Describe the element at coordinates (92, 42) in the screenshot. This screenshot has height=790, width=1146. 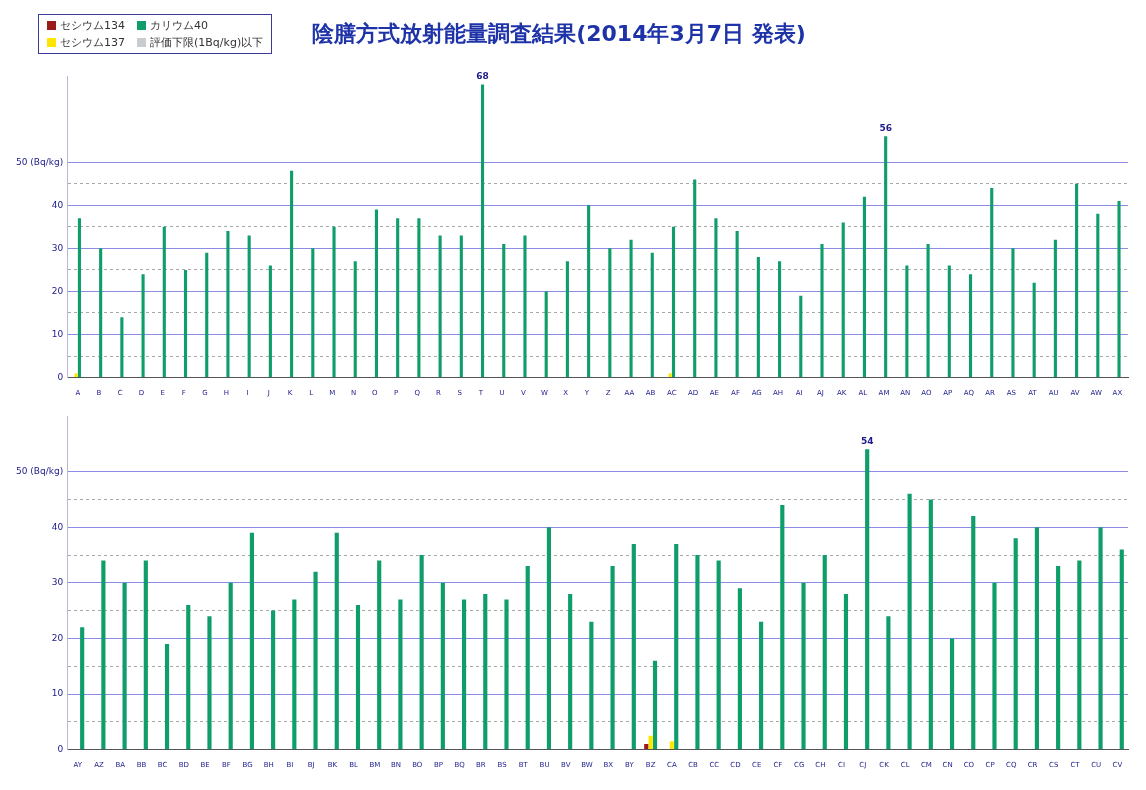
I see `legend-label: セシウム137` at that location.